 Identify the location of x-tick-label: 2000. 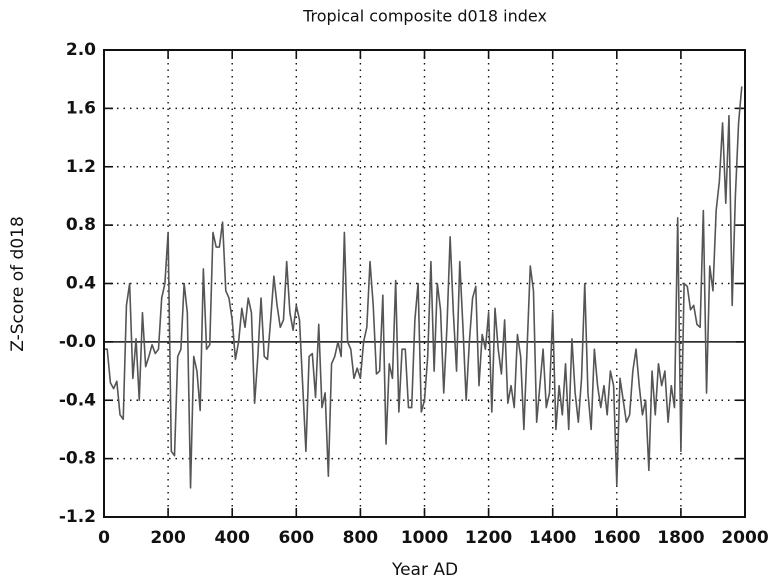
(744, 538).